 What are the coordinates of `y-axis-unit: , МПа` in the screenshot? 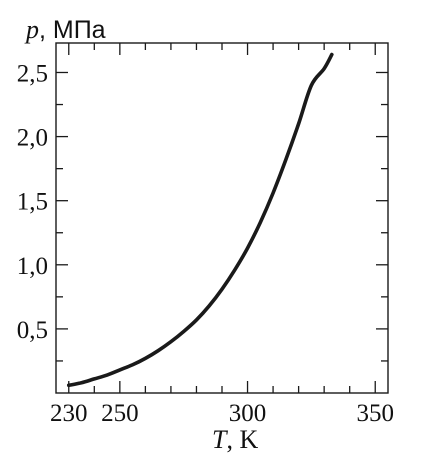 It's located at (72, 30).